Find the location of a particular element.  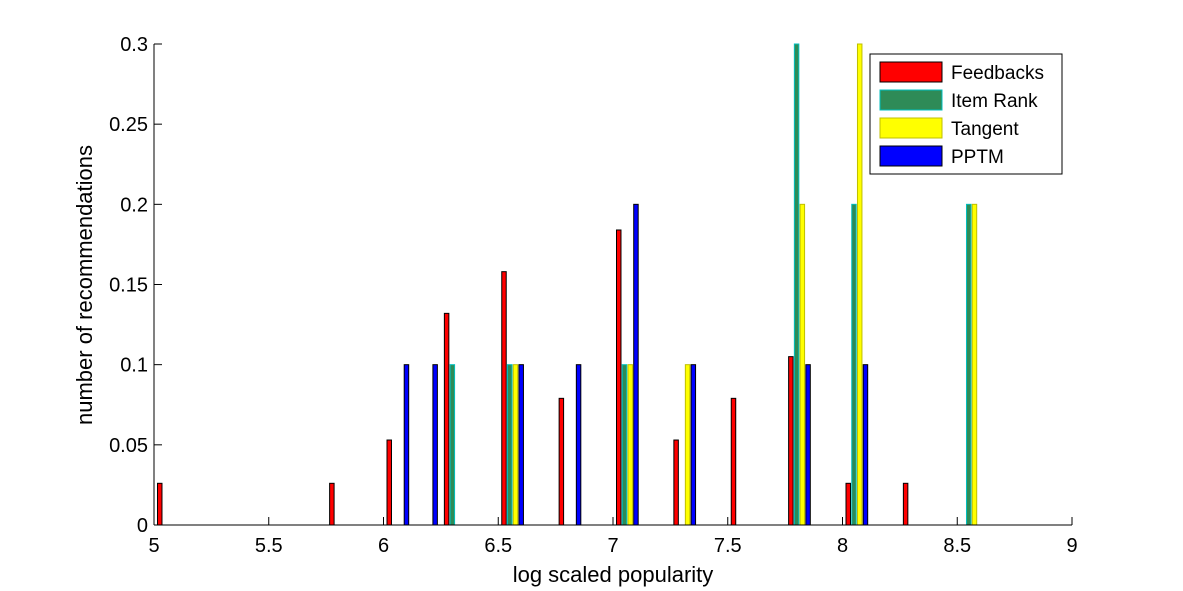

y-tick-label: 0.15 is located at coordinates (128, 286).